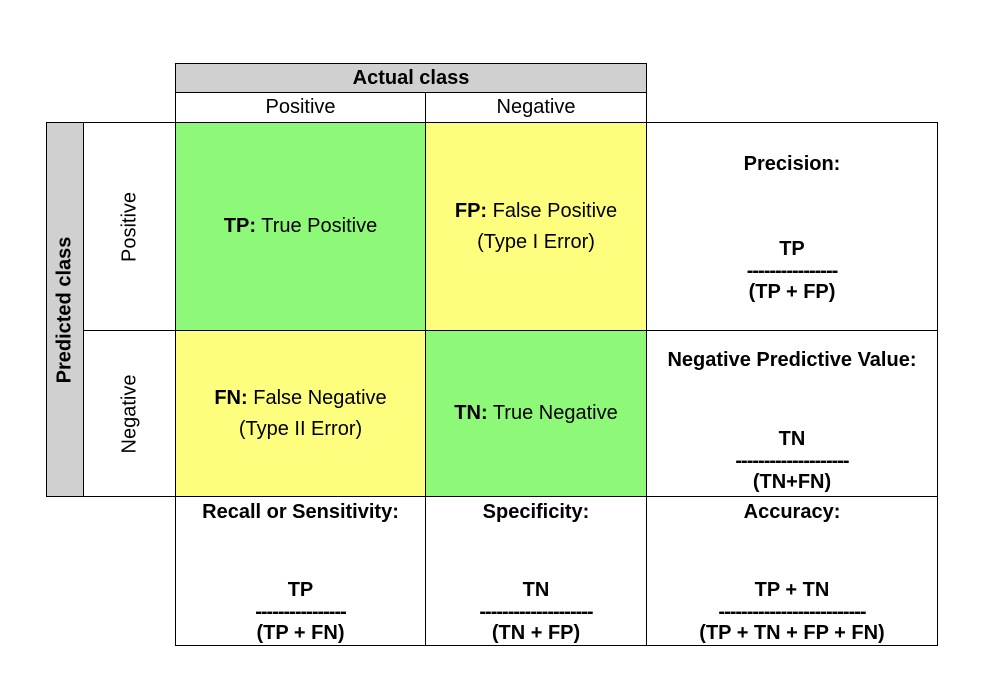  I want to click on tn-abbr: TN:, so click(471, 413).